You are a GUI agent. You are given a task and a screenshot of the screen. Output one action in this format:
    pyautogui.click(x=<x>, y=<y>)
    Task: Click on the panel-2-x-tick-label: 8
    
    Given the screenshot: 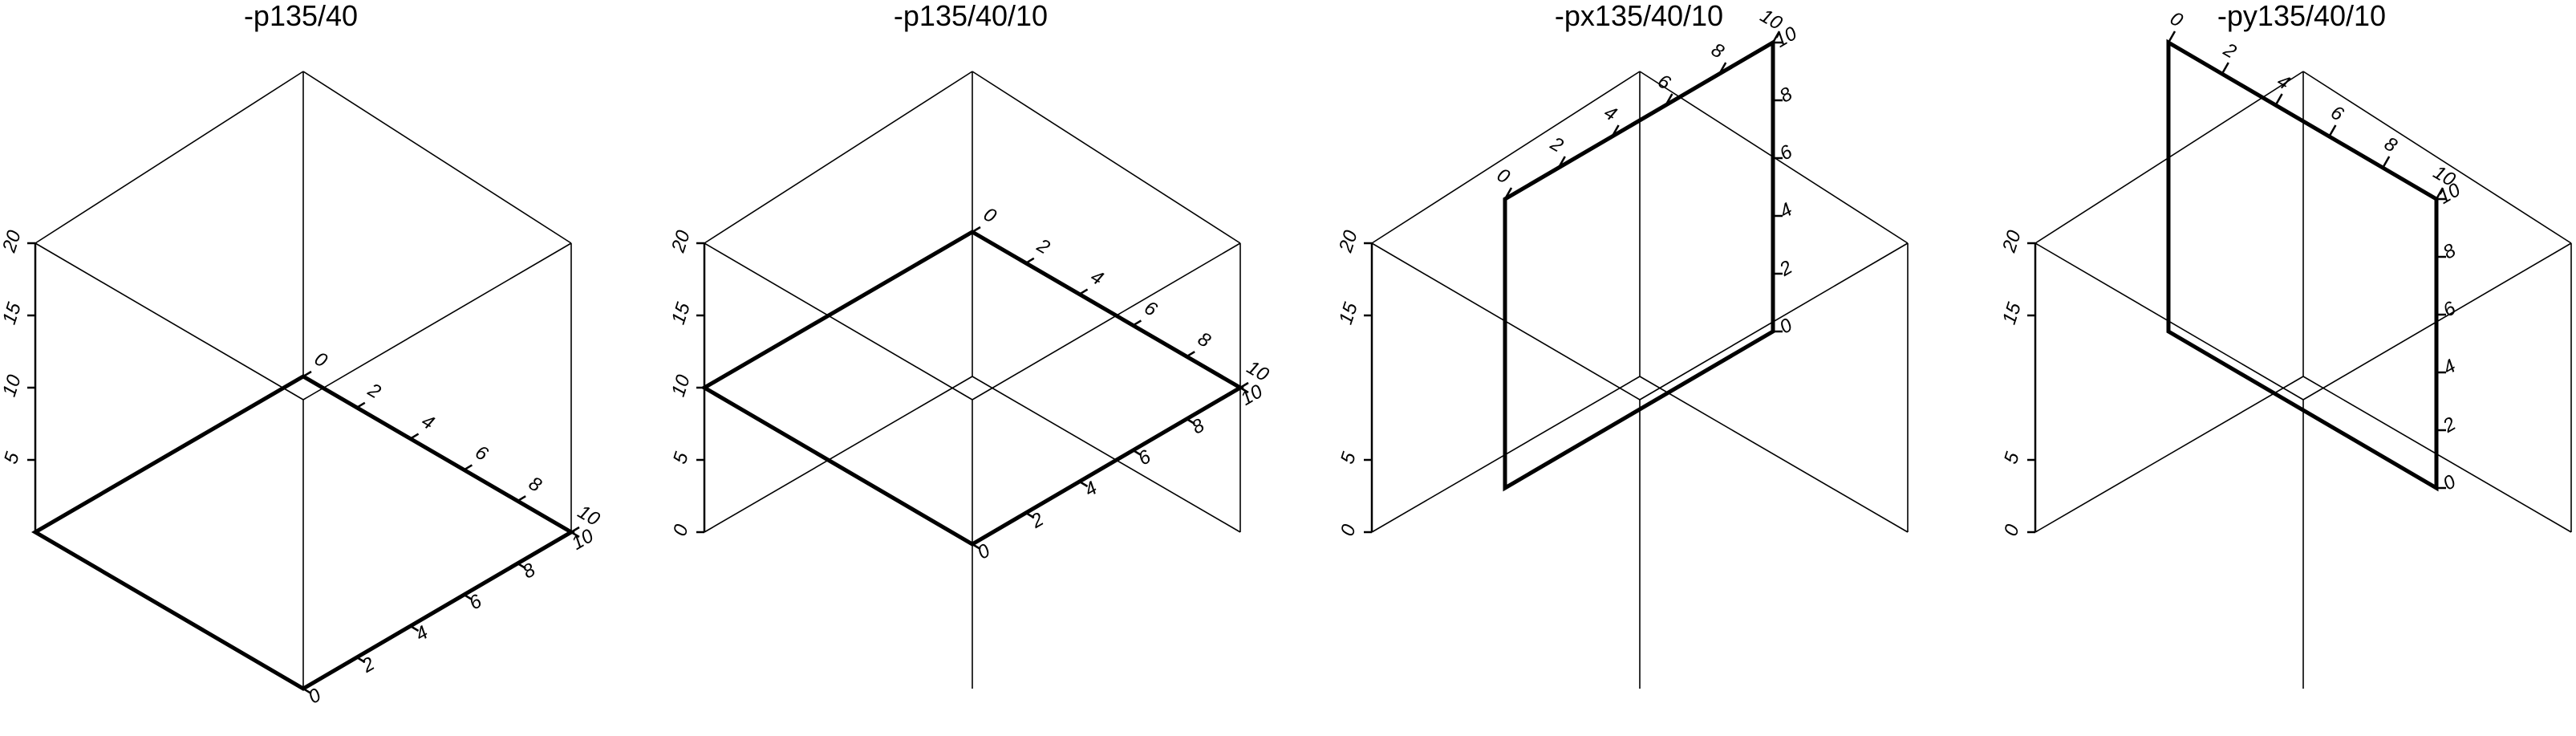 What is the action you would take?
    pyautogui.click(x=1204, y=340)
    